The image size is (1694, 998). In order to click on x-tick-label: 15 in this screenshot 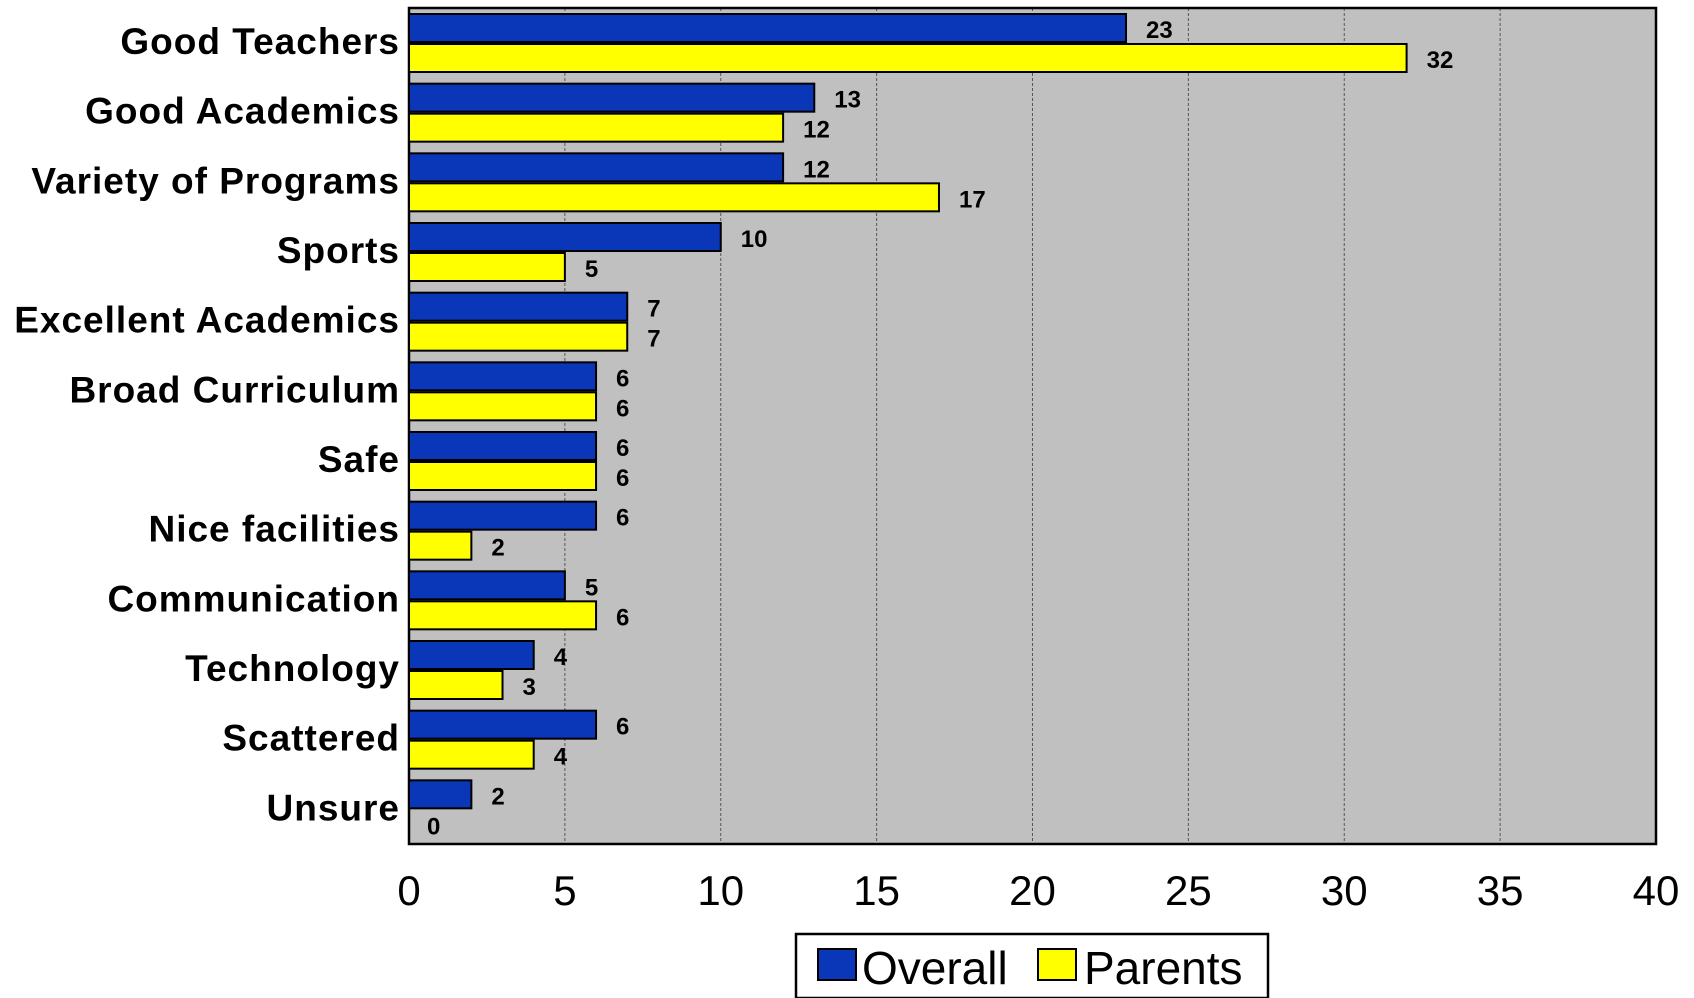, I will do `click(876, 890)`.